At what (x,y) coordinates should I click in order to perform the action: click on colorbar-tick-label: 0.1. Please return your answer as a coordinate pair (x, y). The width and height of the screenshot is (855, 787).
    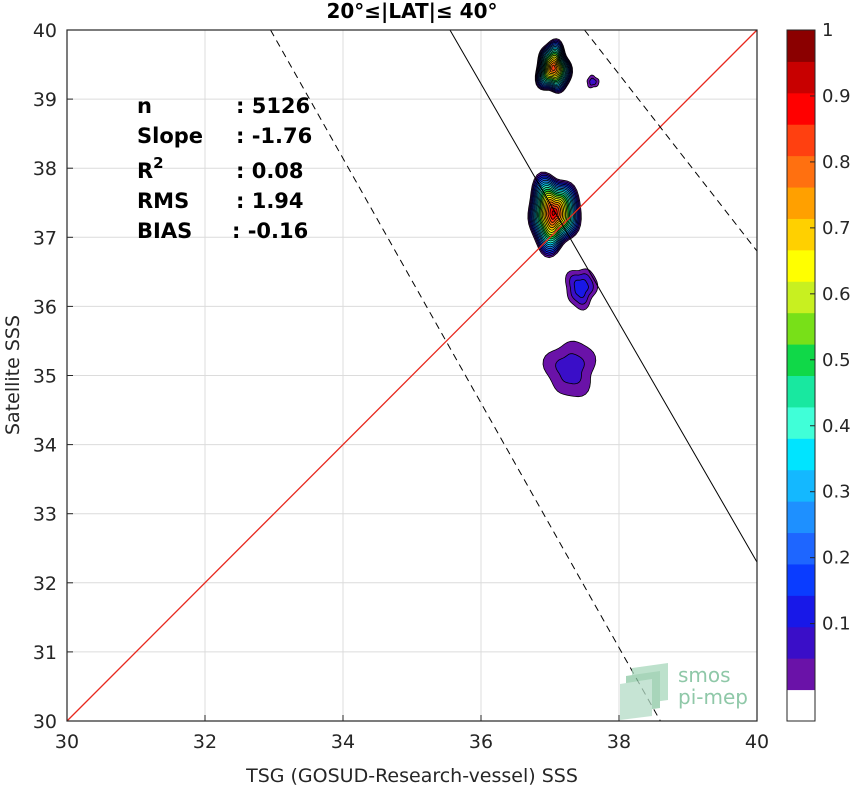
    Looking at the image, I should click on (836, 624).